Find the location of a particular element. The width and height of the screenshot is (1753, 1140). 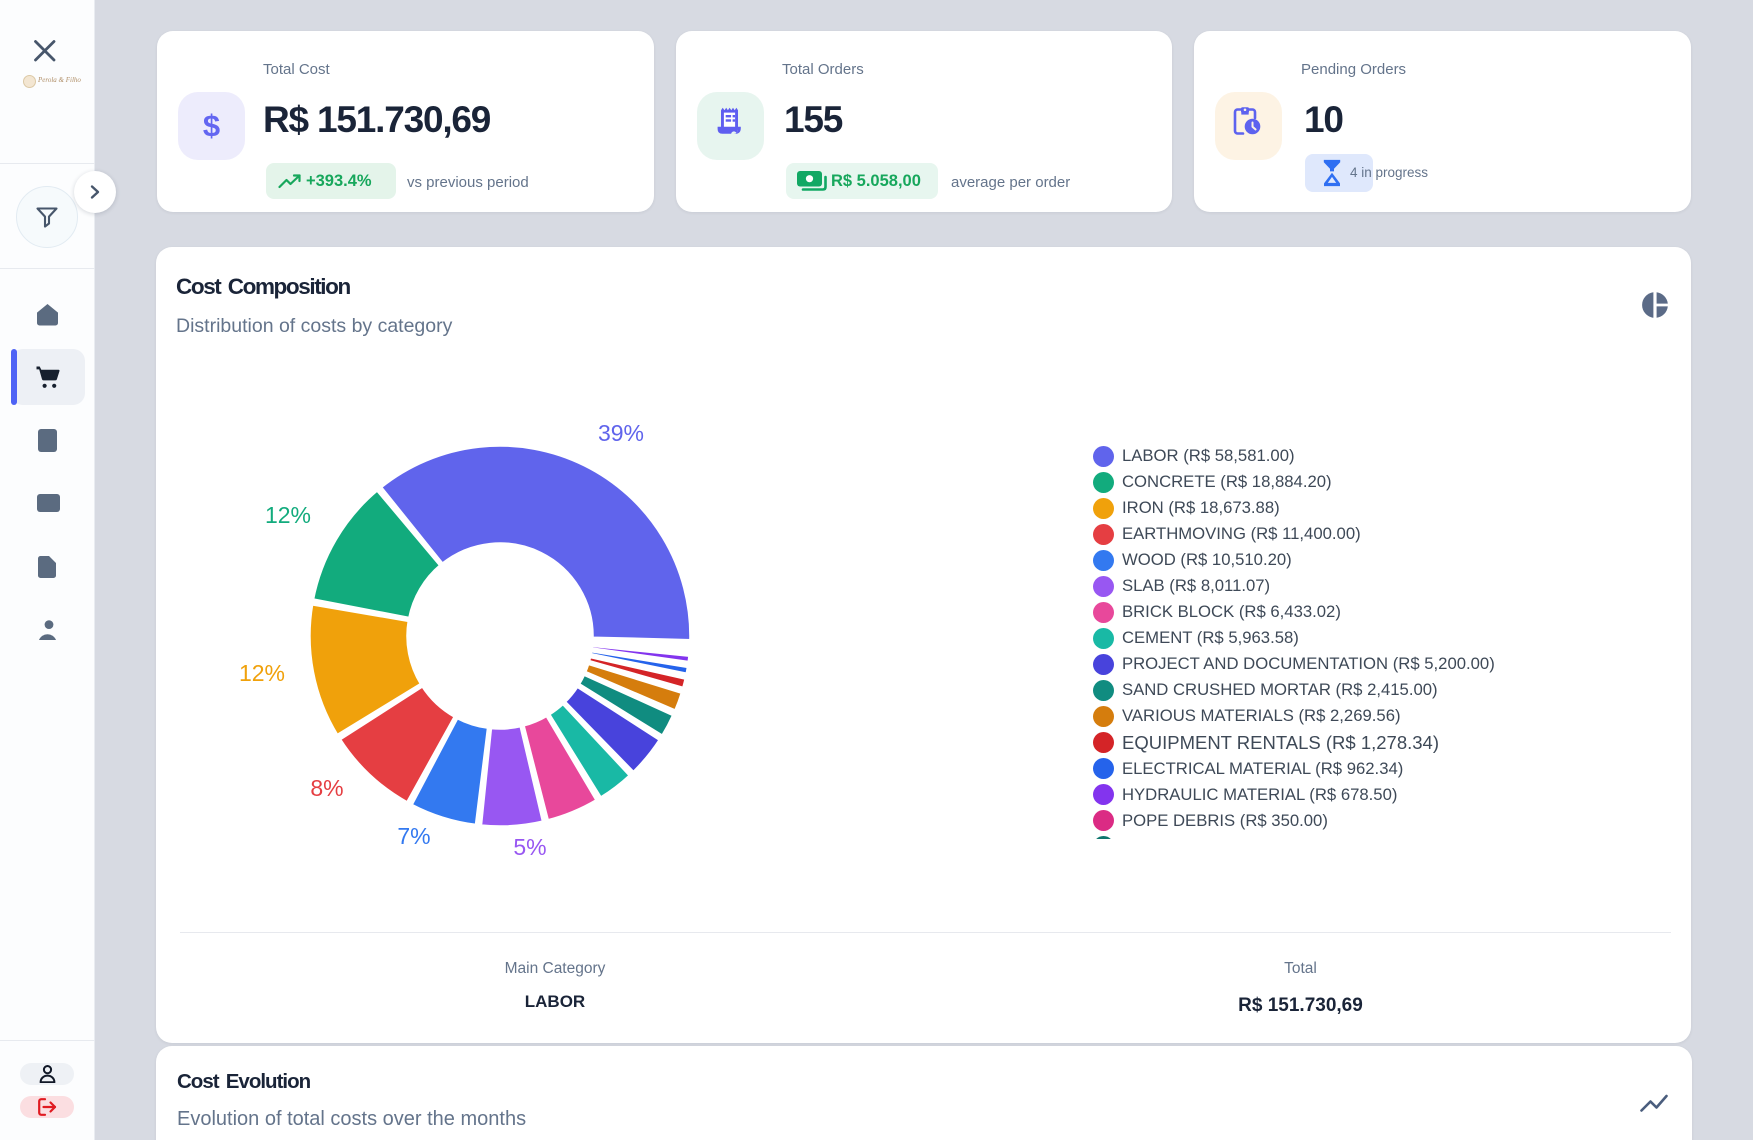

svg-text: 7% is located at coordinates (413, 836).